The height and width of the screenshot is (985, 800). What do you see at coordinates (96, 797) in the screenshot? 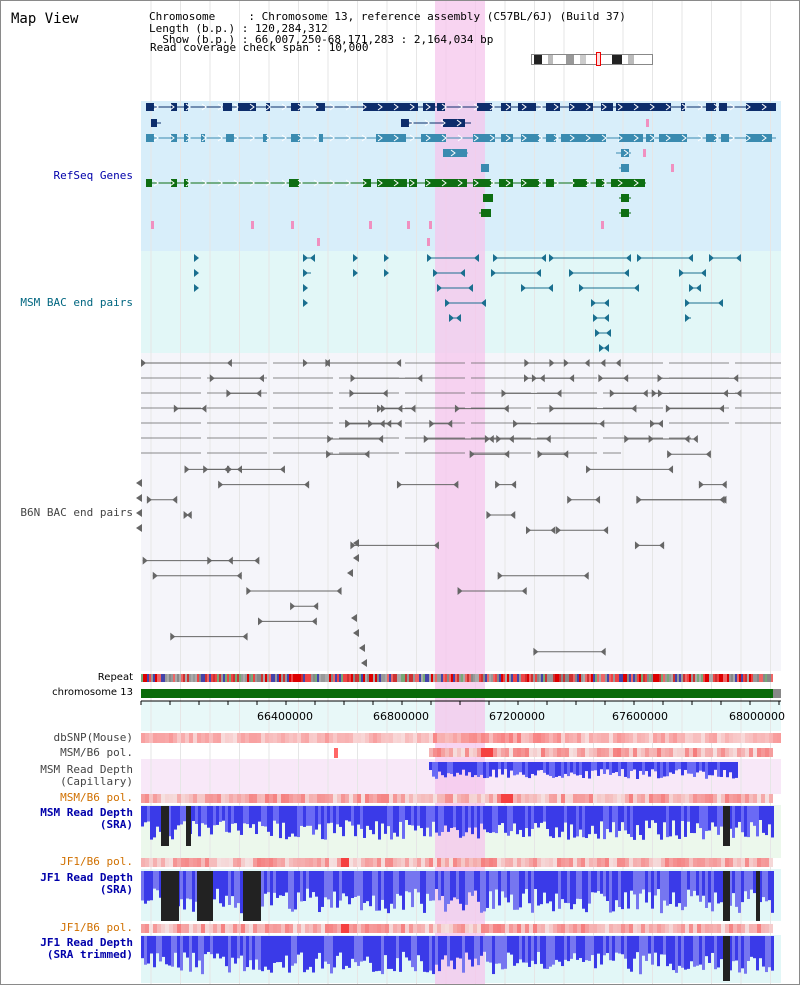
I see `msm-b6-pol-label-2: MSM/B6 pol.` at bounding box center [96, 797].